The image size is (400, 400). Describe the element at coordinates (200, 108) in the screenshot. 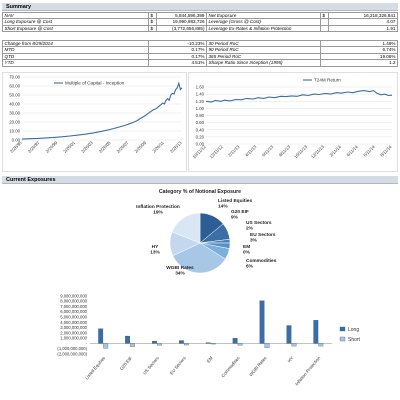

I see `y-tick-label: 1.00` at that location.